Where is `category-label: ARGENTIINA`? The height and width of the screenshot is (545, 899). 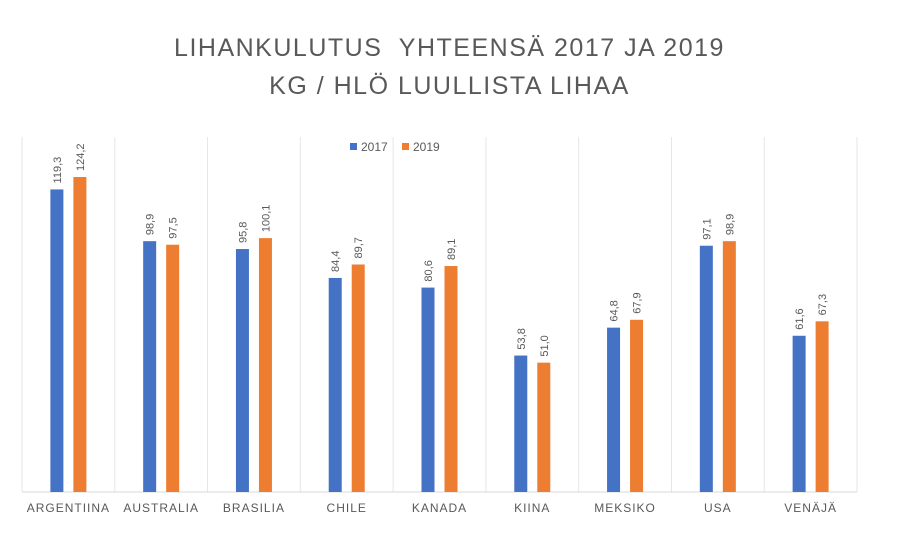 category-label: ARGENTIINA is located at coordinates (68, 508).